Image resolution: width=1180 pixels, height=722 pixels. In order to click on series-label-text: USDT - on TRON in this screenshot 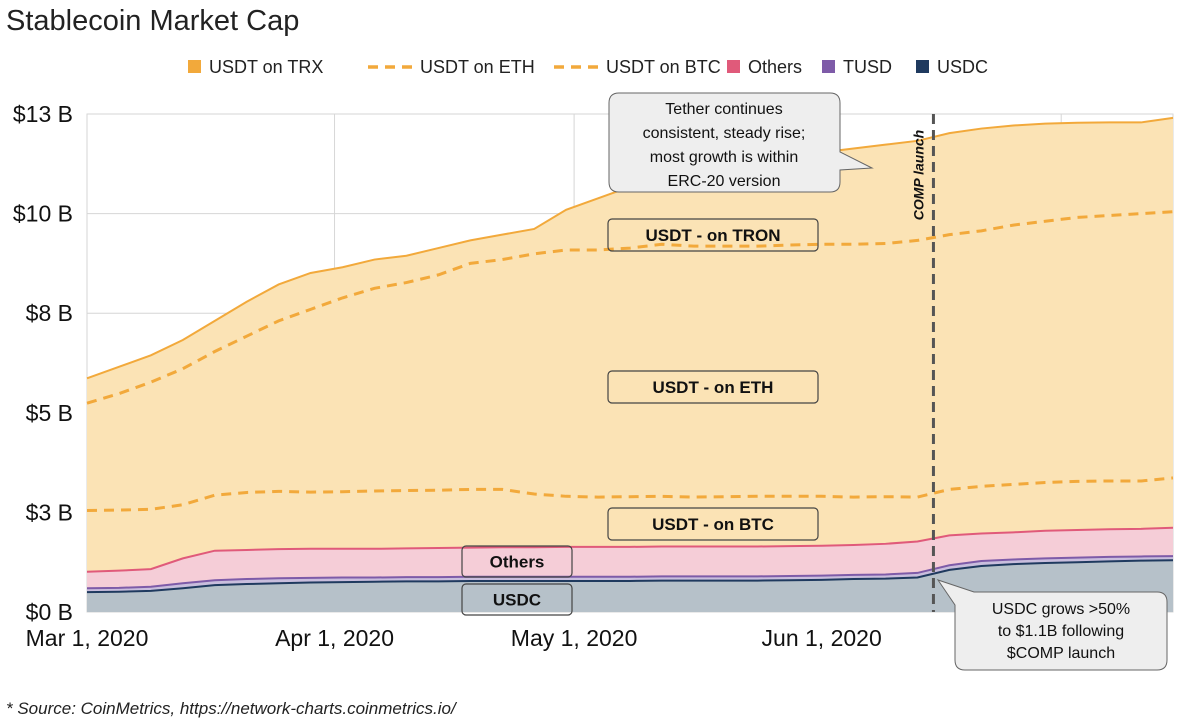, I will do `click(712, 235)`.